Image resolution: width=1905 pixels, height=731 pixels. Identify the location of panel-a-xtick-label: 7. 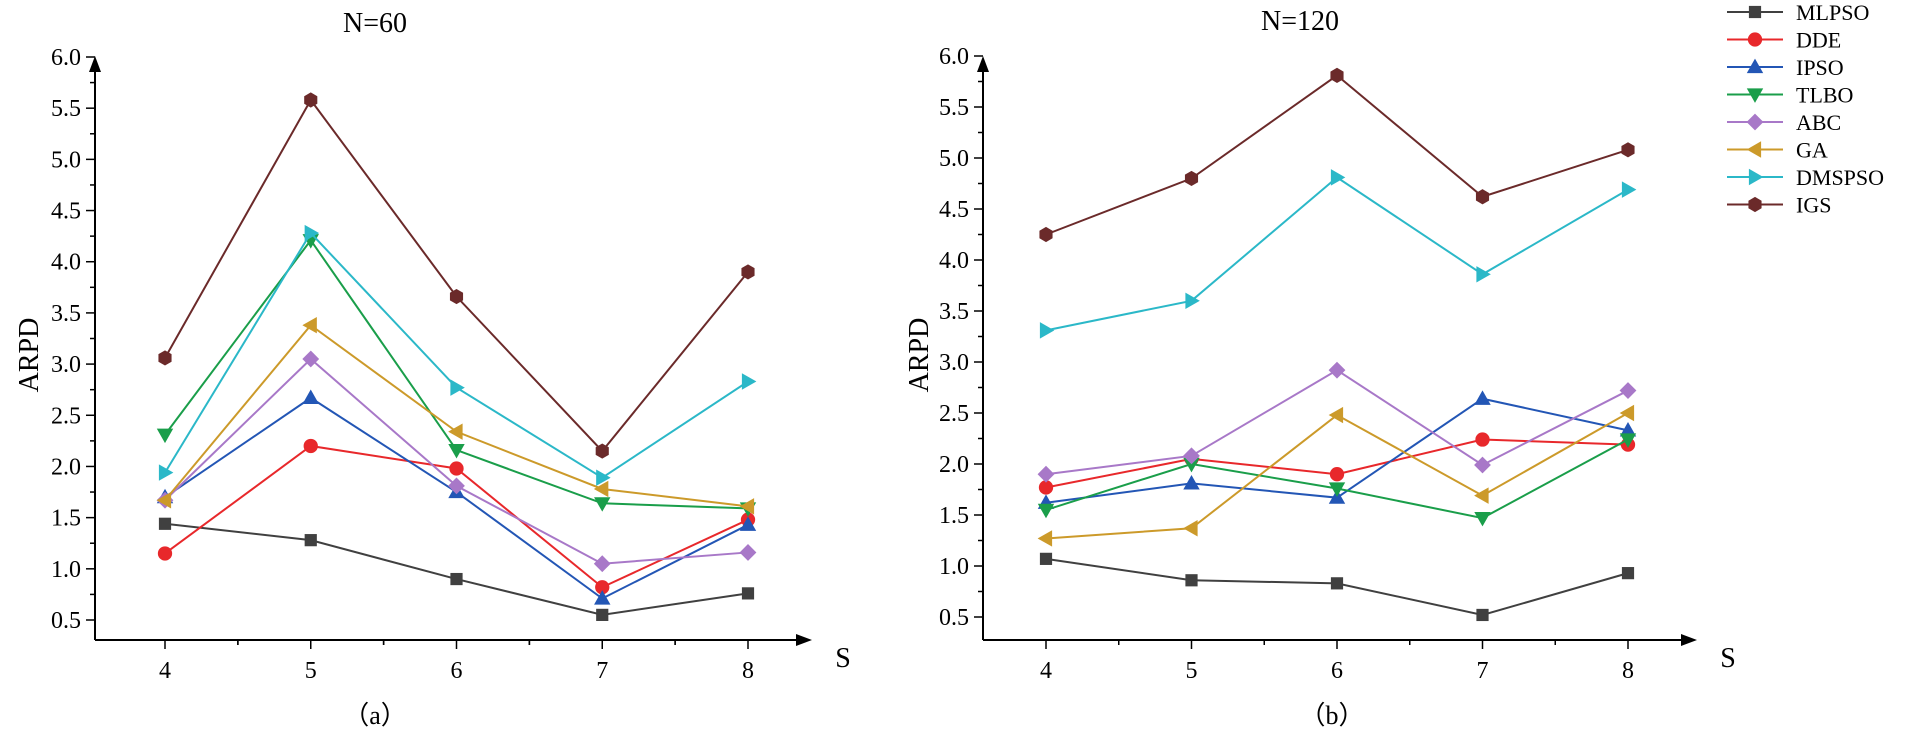
(602, 671).